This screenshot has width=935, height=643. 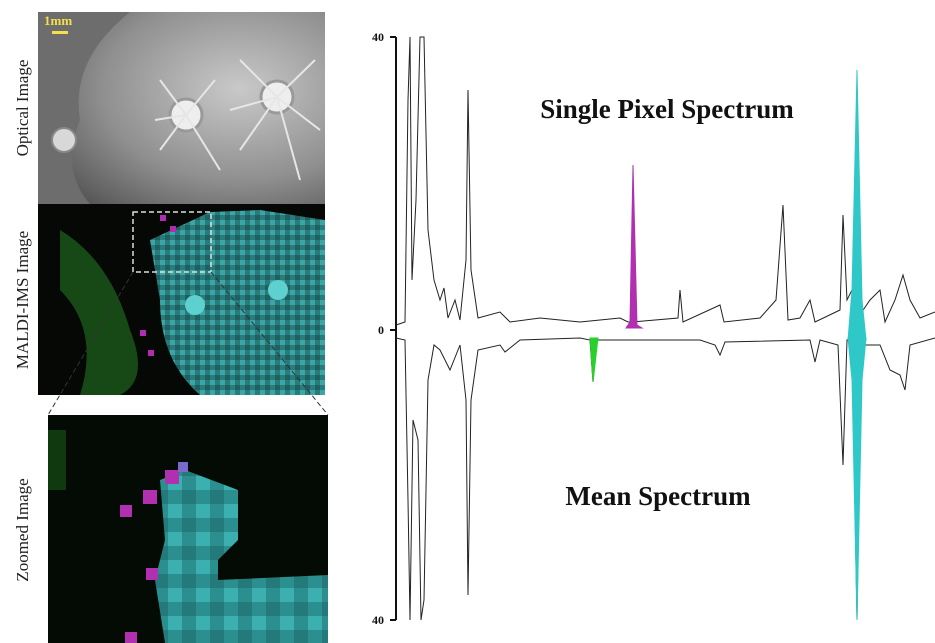 What do you see at coordinates (658, 496) in the screenshot?
I see `spectrum-title: Mean Spectrum` at bounding box center [658, 496].